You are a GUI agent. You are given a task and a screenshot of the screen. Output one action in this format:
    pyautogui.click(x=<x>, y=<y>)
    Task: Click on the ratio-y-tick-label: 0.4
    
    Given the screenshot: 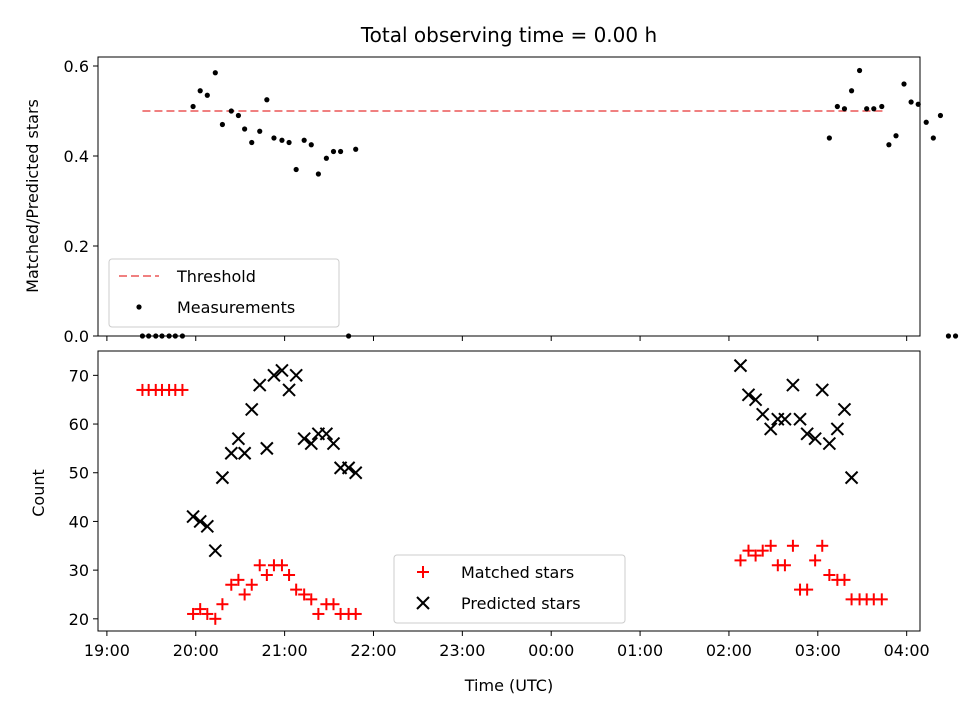 What is the action you would take?
    pyautogui.click(x=76, y=156)
    